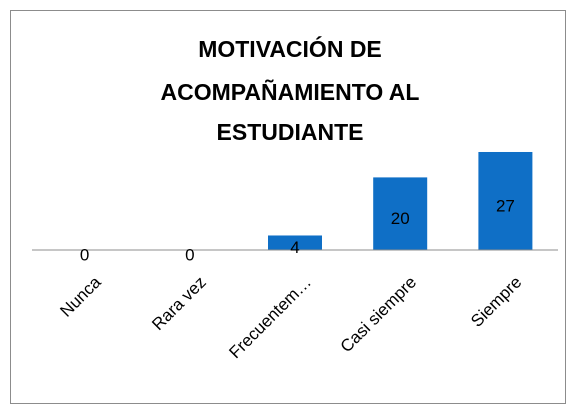 The width and height of the screenshot is (576, 414). What do you see at coordinates (294, 247) in the screenshot?
I see `value-label: 4` at bounding box center [294, 247].